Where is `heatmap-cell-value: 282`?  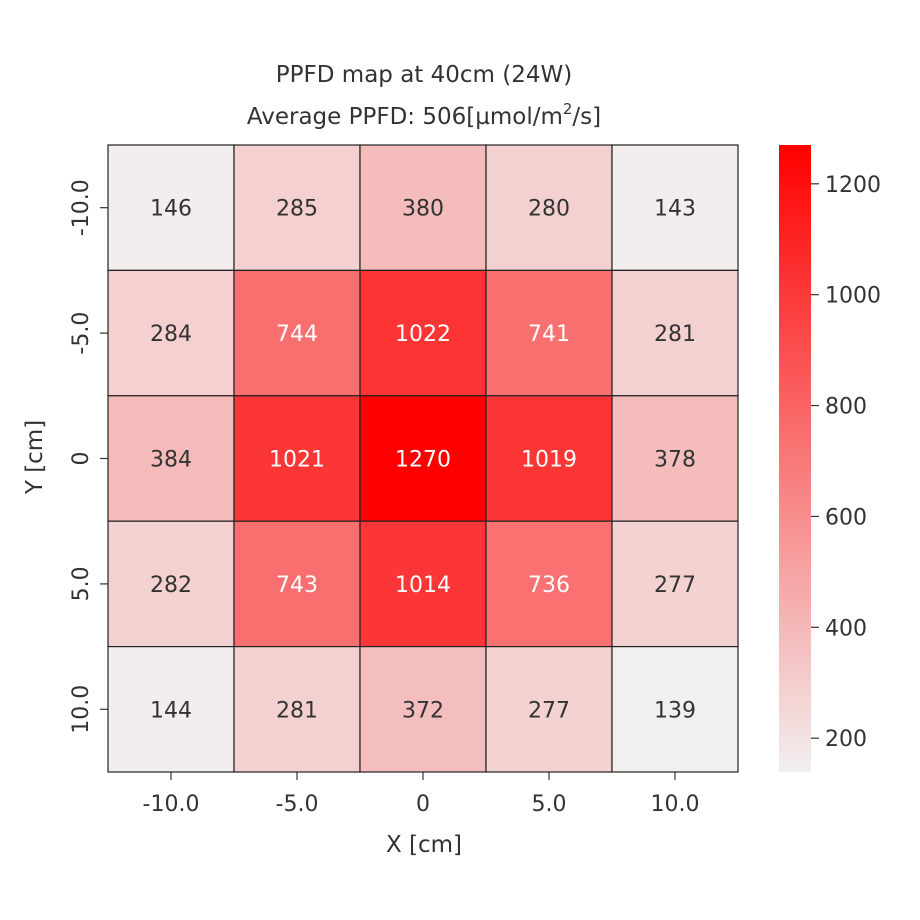
heatmap-cell-value: 282 is located at coordinates (171, 585).